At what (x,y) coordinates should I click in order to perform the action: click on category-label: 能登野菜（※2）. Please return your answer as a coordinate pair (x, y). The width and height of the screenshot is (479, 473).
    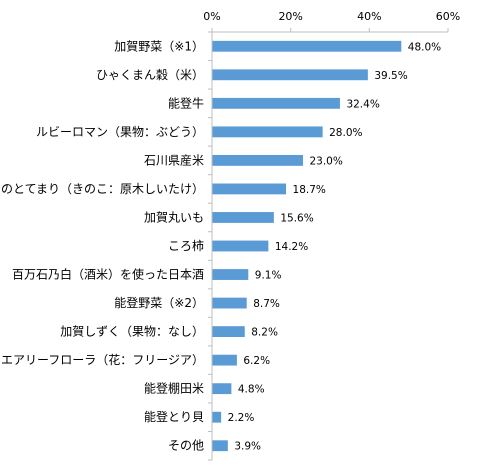
    Looking at the image, I should click on (159, 302).